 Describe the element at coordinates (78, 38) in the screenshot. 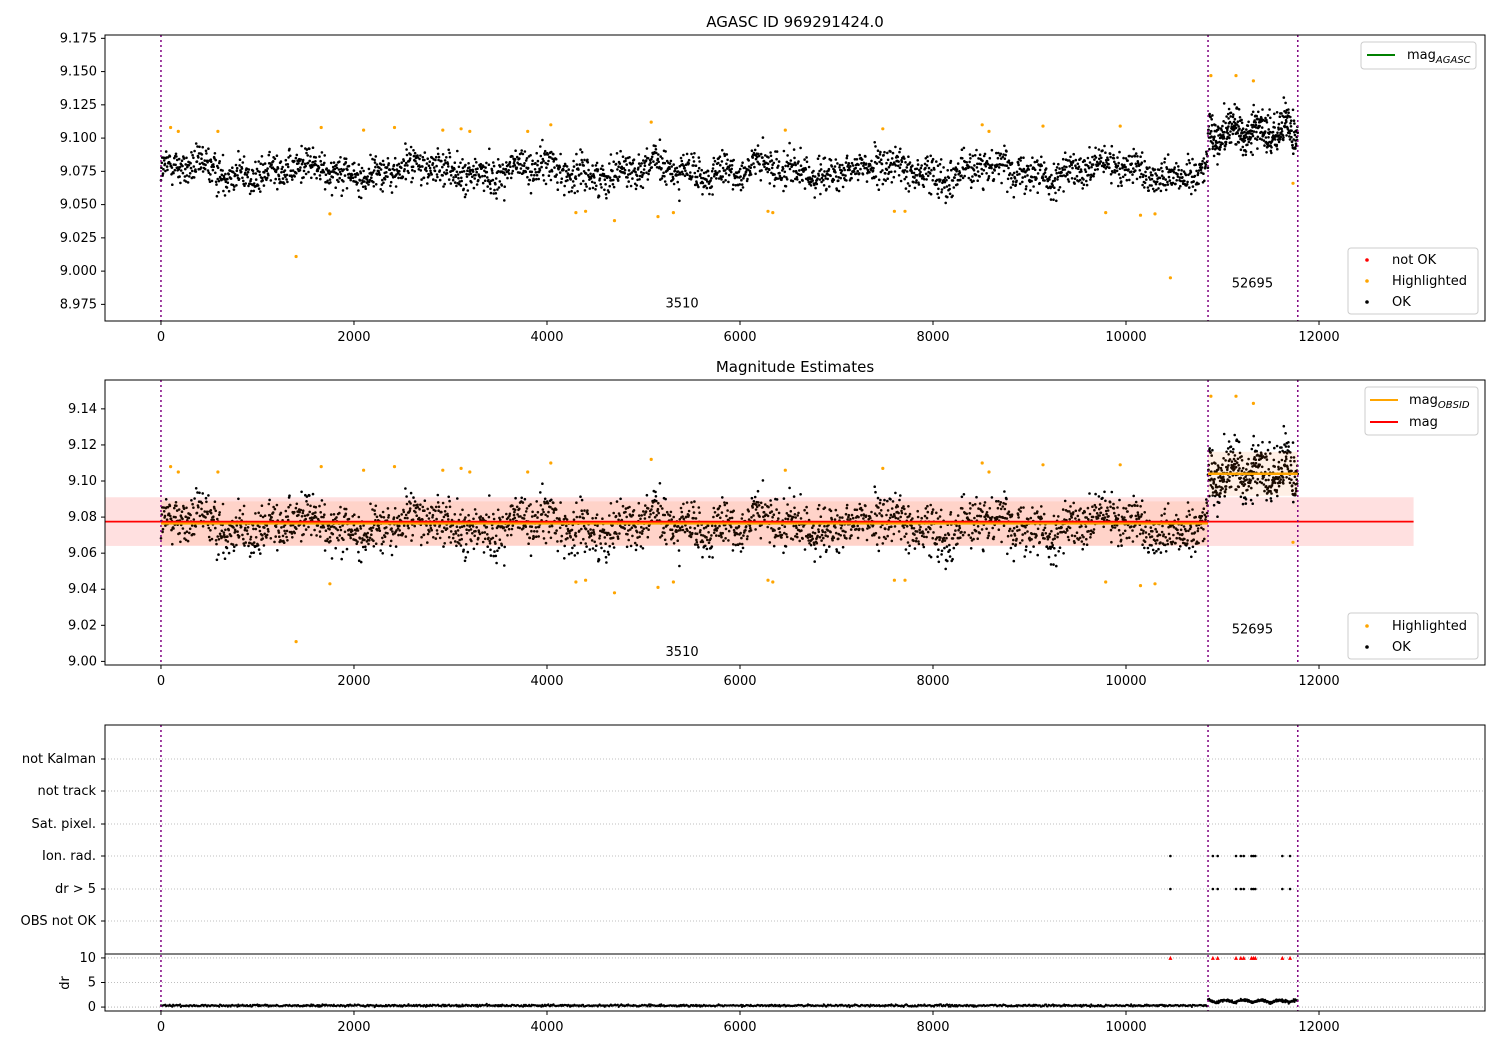

I see `y-tick-label: 9.175` at that location.